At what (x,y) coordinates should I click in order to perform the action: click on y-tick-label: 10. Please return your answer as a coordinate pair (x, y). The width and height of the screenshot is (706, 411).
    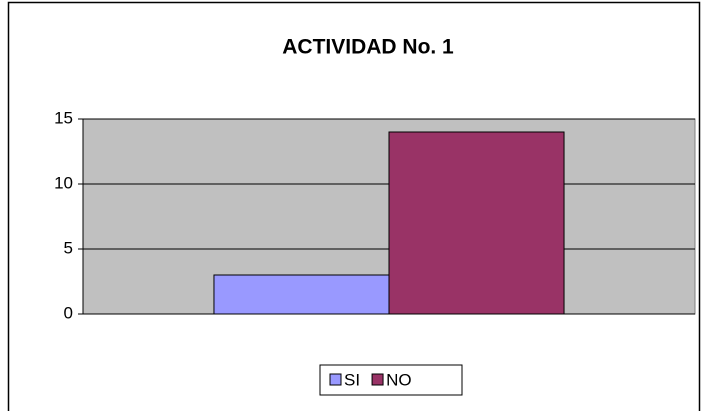
    Looking at the image, I should click on (63, 182).